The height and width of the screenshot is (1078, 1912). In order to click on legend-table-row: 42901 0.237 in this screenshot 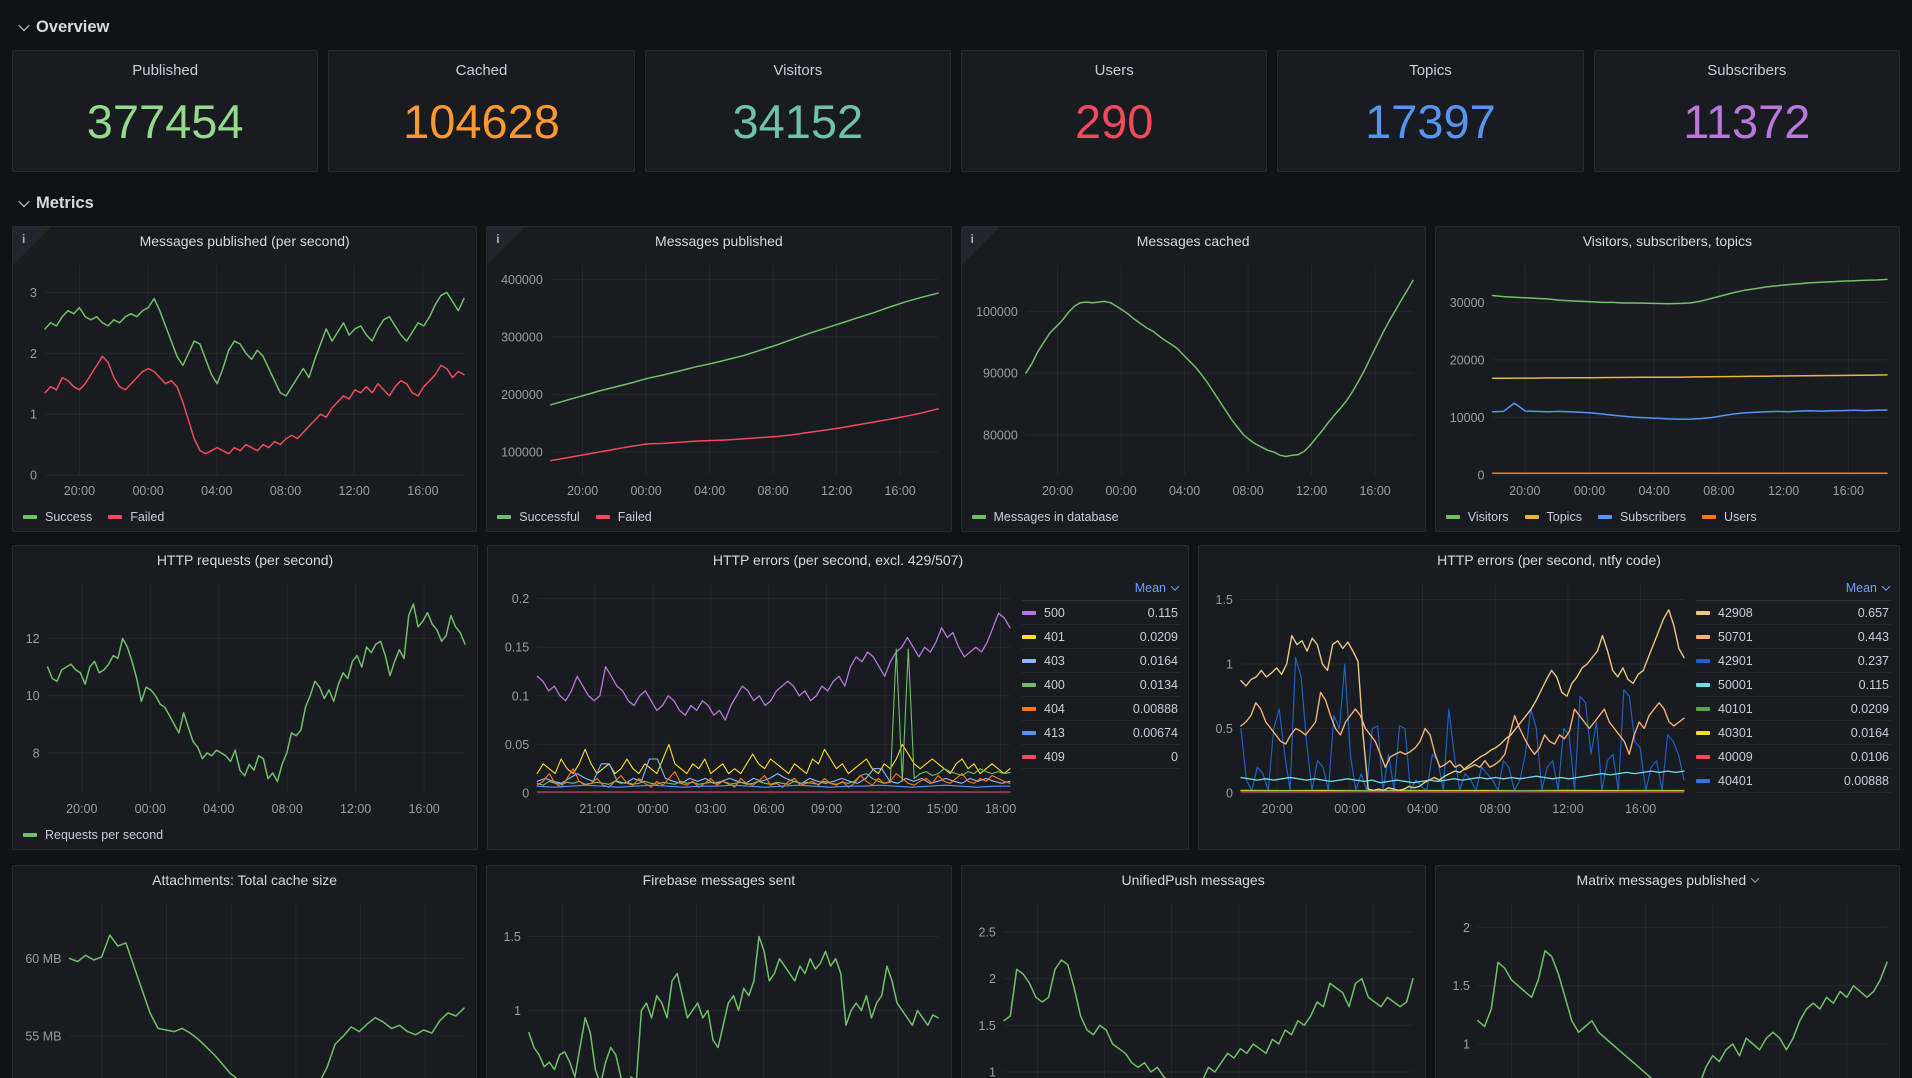, I will do `click(1793, 661)`.